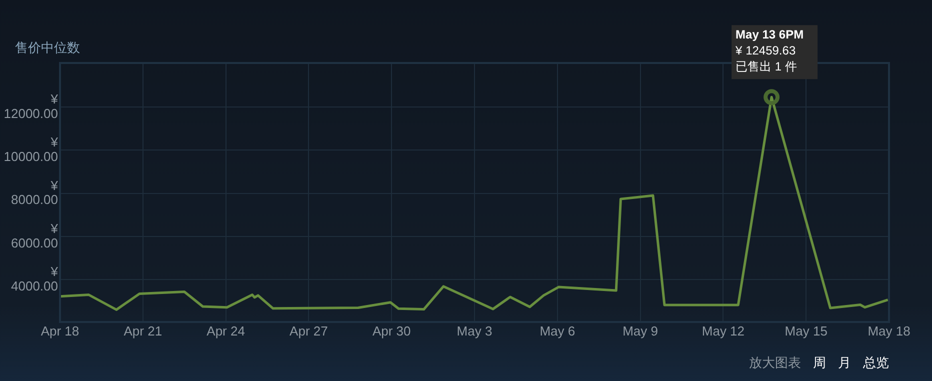 Image resolution: width=932 pixels, height=381 pixels. Describe the element at coordinates (391, 330) in the screenshot. I see `x-tick-label: Apr 30` at that location.